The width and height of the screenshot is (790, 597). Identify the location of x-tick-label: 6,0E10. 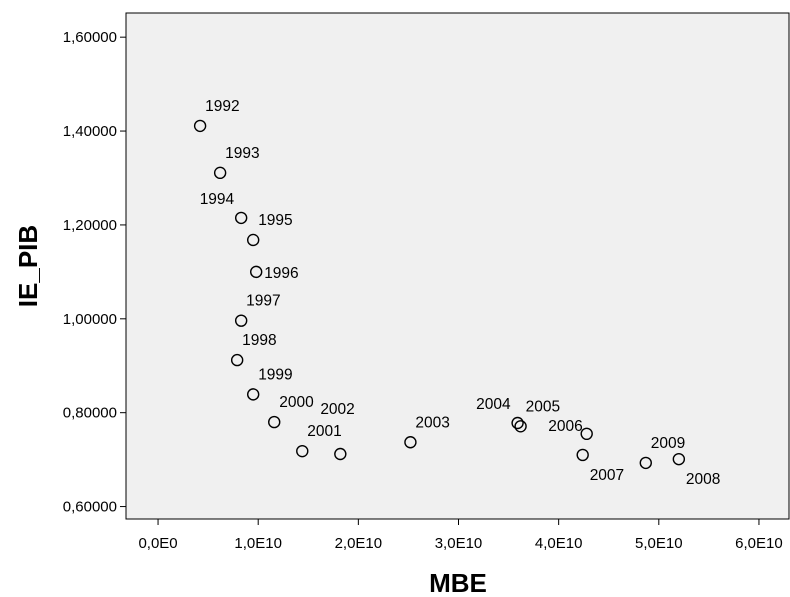
(759, 543).